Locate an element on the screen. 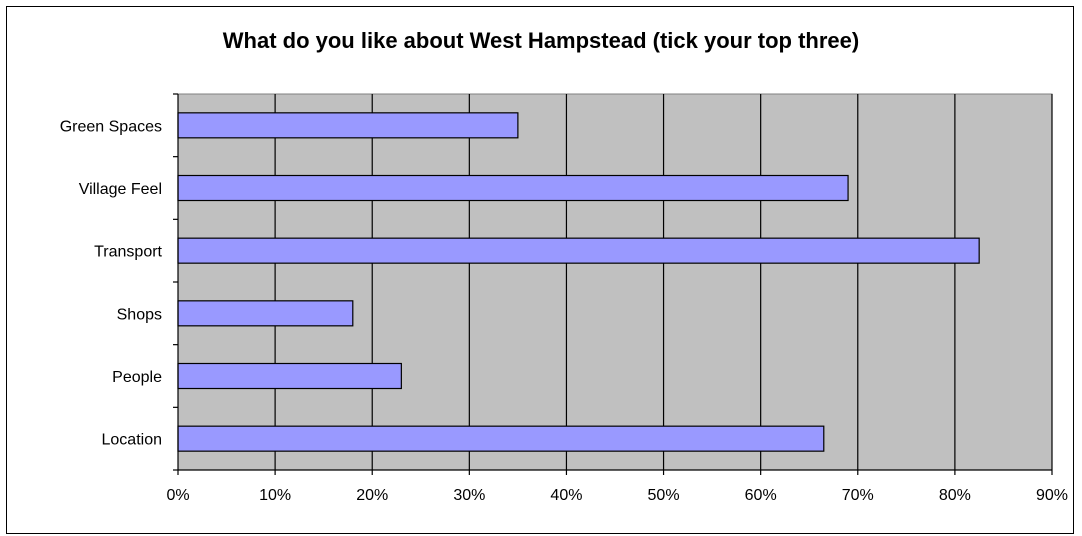 The image size is (1082, 536). y-tick-label: Village Feel is located at coordinates (120, 189).